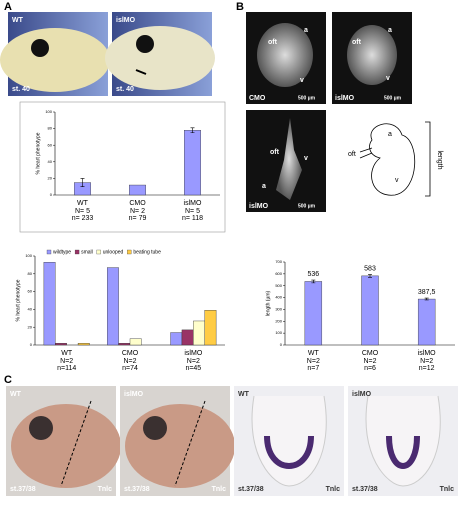 This screenshot has height=505, width=461. I want to click on sample-size: N= 5, so click(82, 211).